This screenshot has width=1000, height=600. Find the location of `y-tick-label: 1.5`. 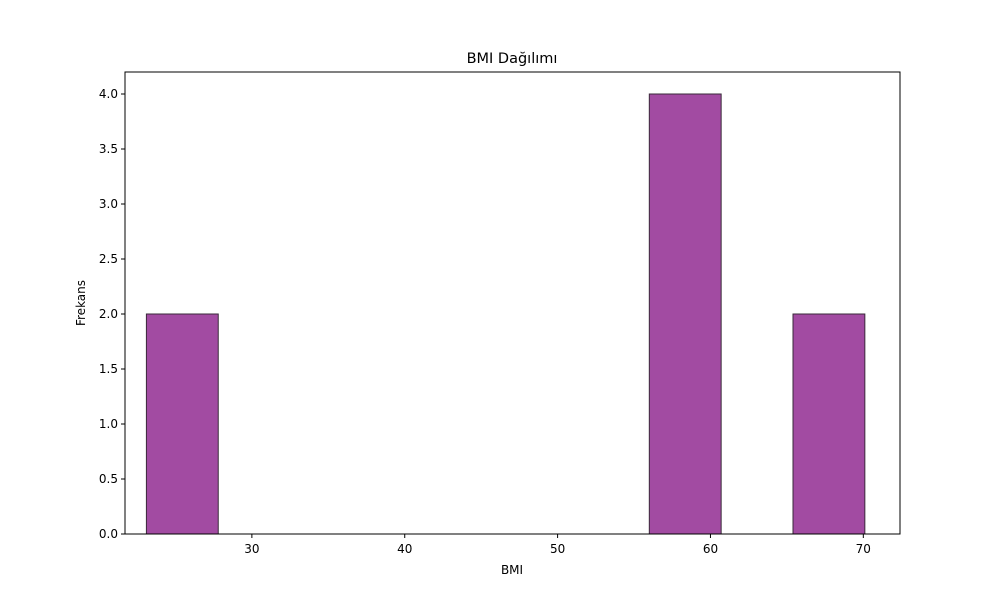

y-tick-label: 1.5 is located at coordinates (108, 369).